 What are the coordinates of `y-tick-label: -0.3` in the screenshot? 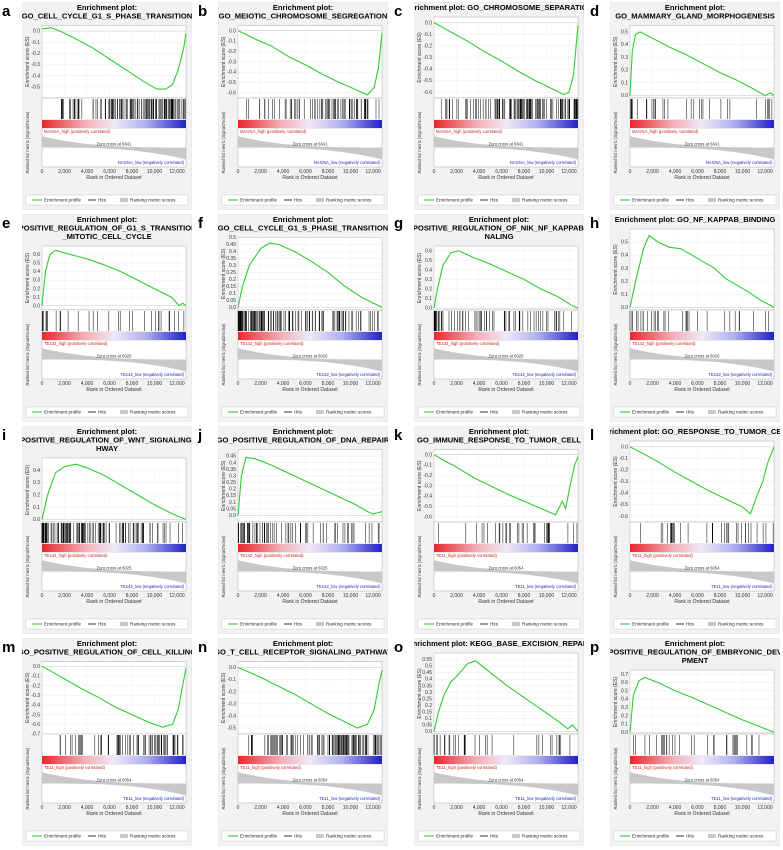 It's located at (35, 696).